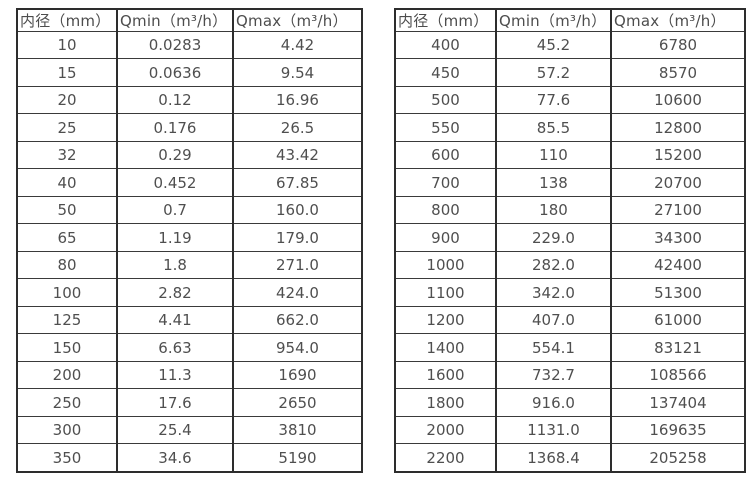 The width and height of the screenshot is (750, 483). I want to click on table-cell: 65, so click(67, 237).